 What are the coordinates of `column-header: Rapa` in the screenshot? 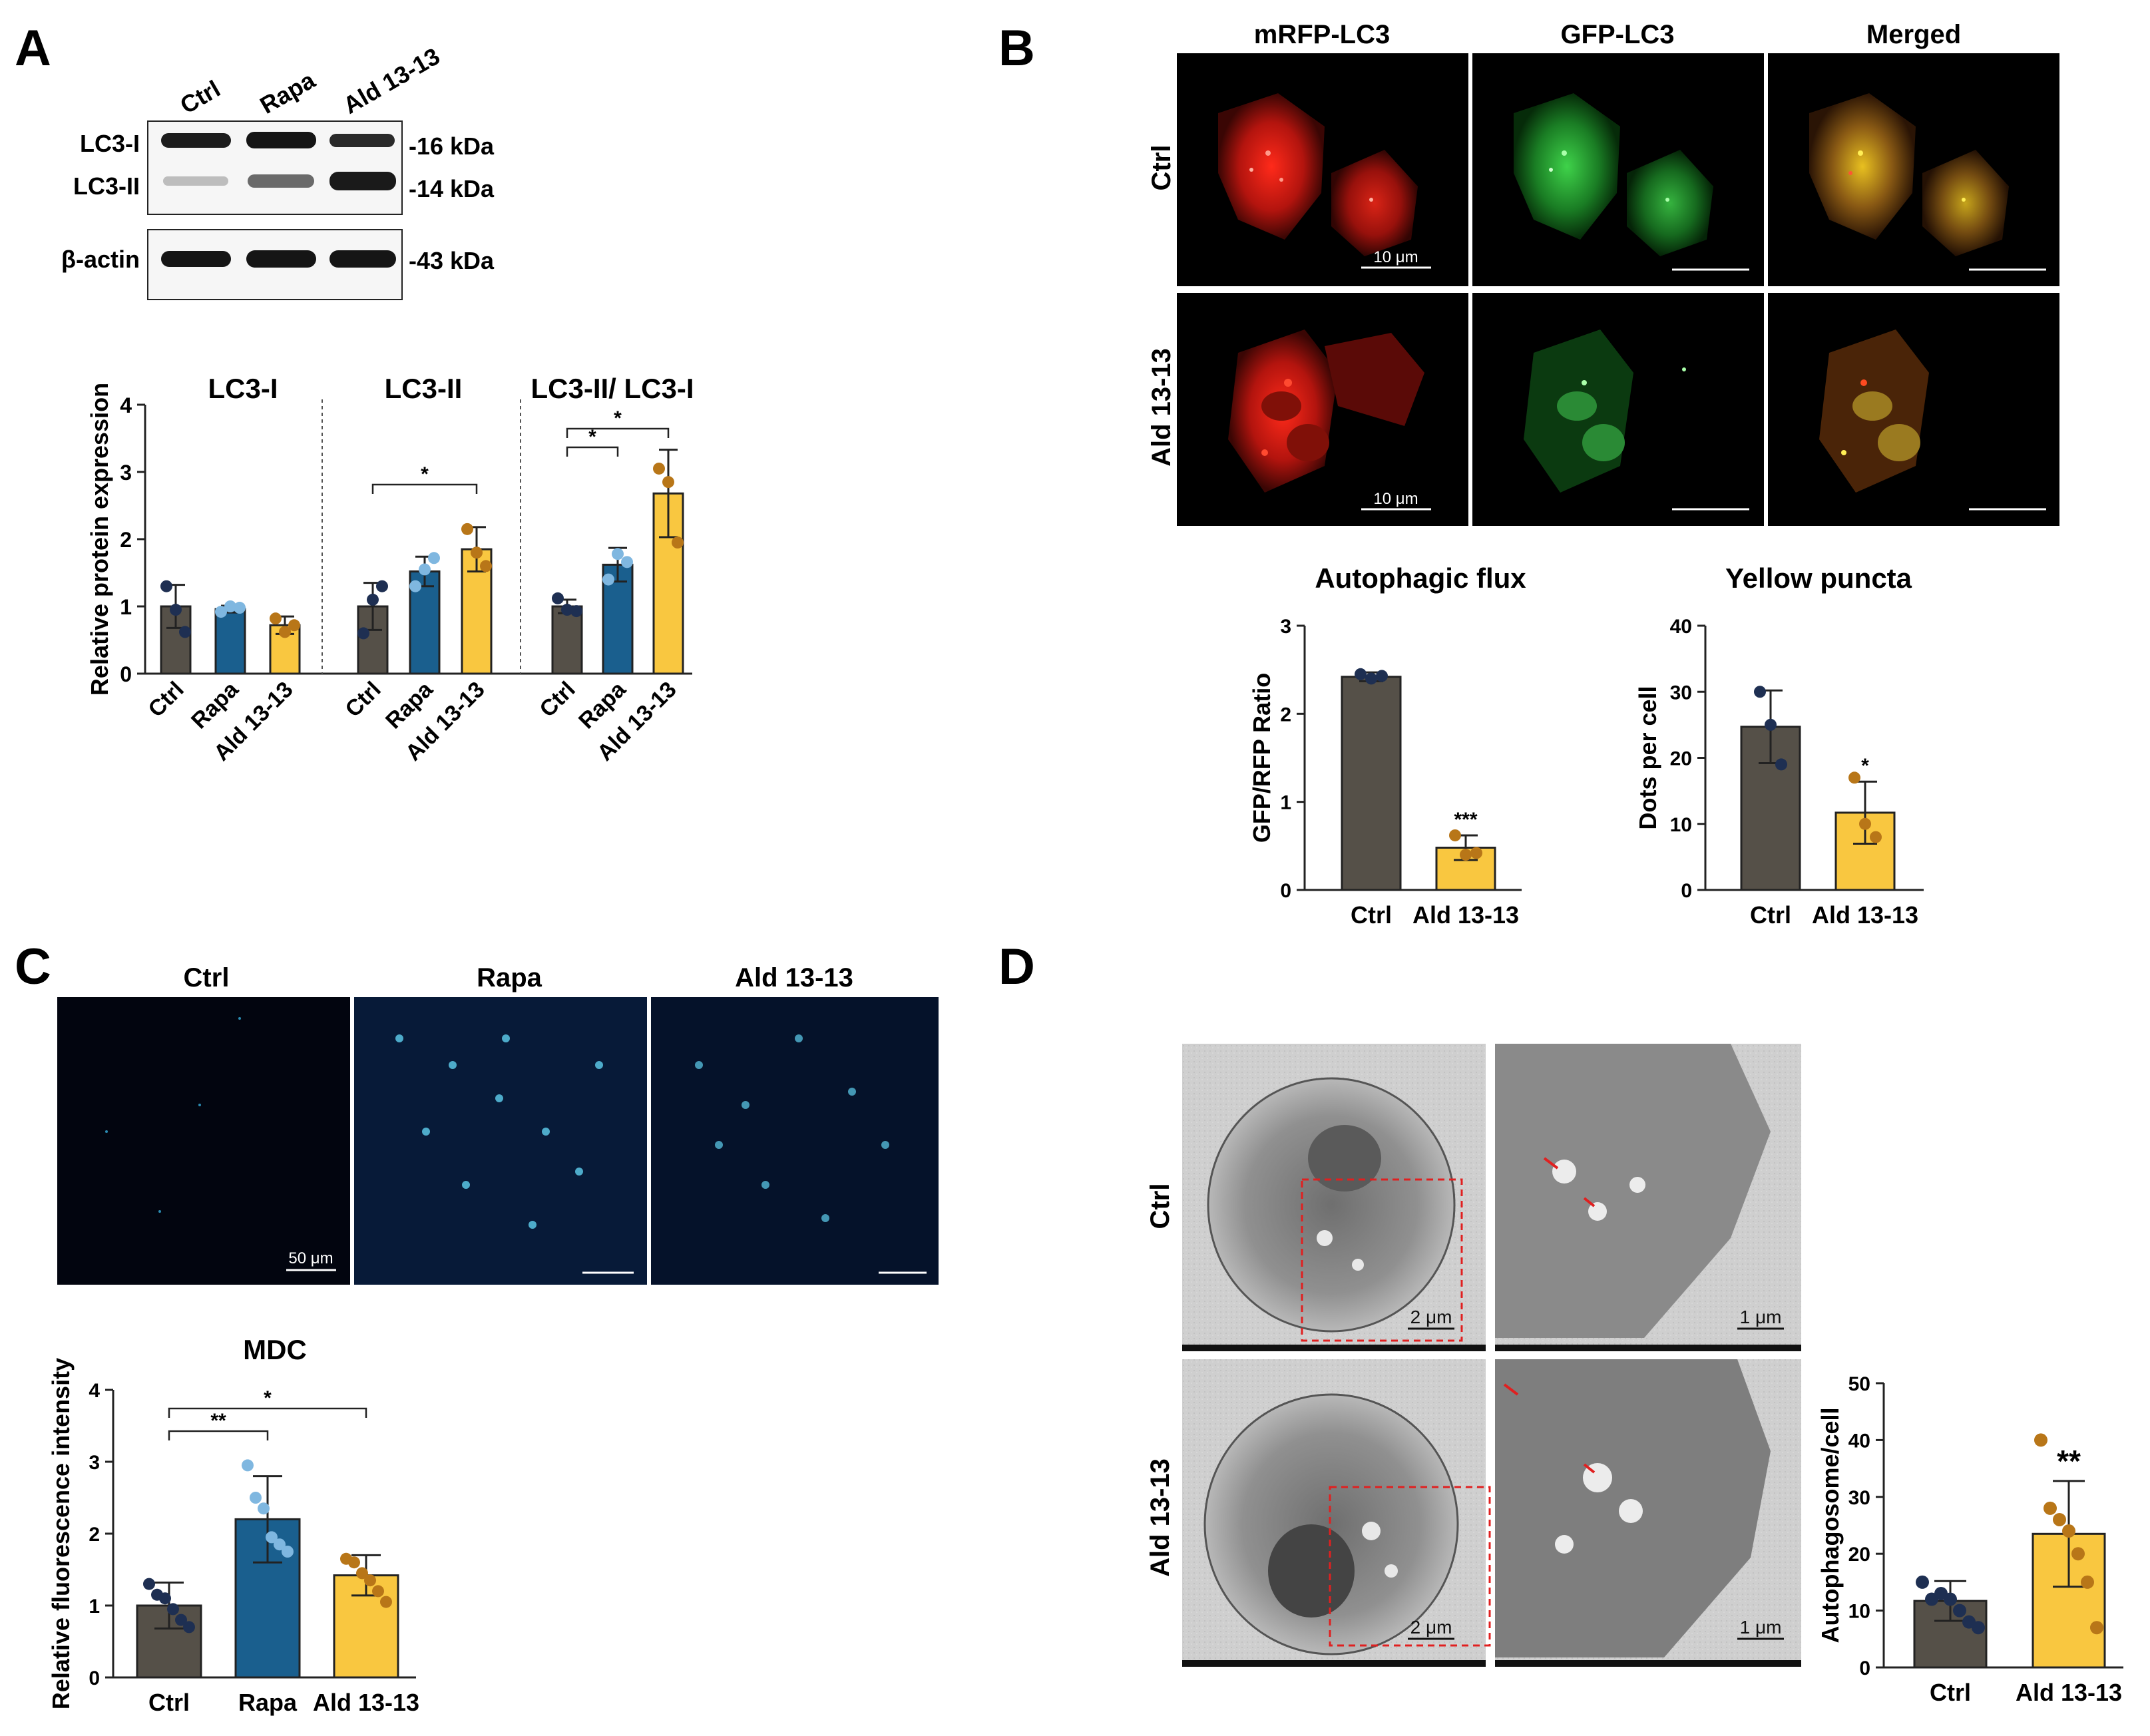 It's located at (509, 977).